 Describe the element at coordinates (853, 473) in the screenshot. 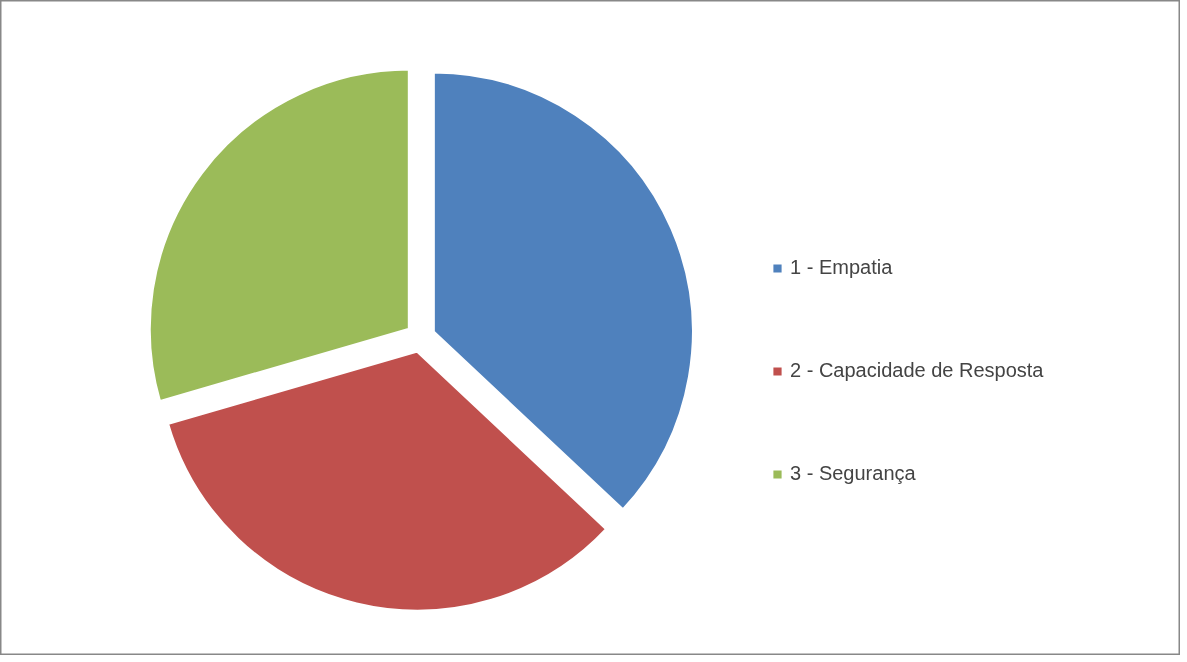

I see `legend-label: 3 - Segurança` at that location.